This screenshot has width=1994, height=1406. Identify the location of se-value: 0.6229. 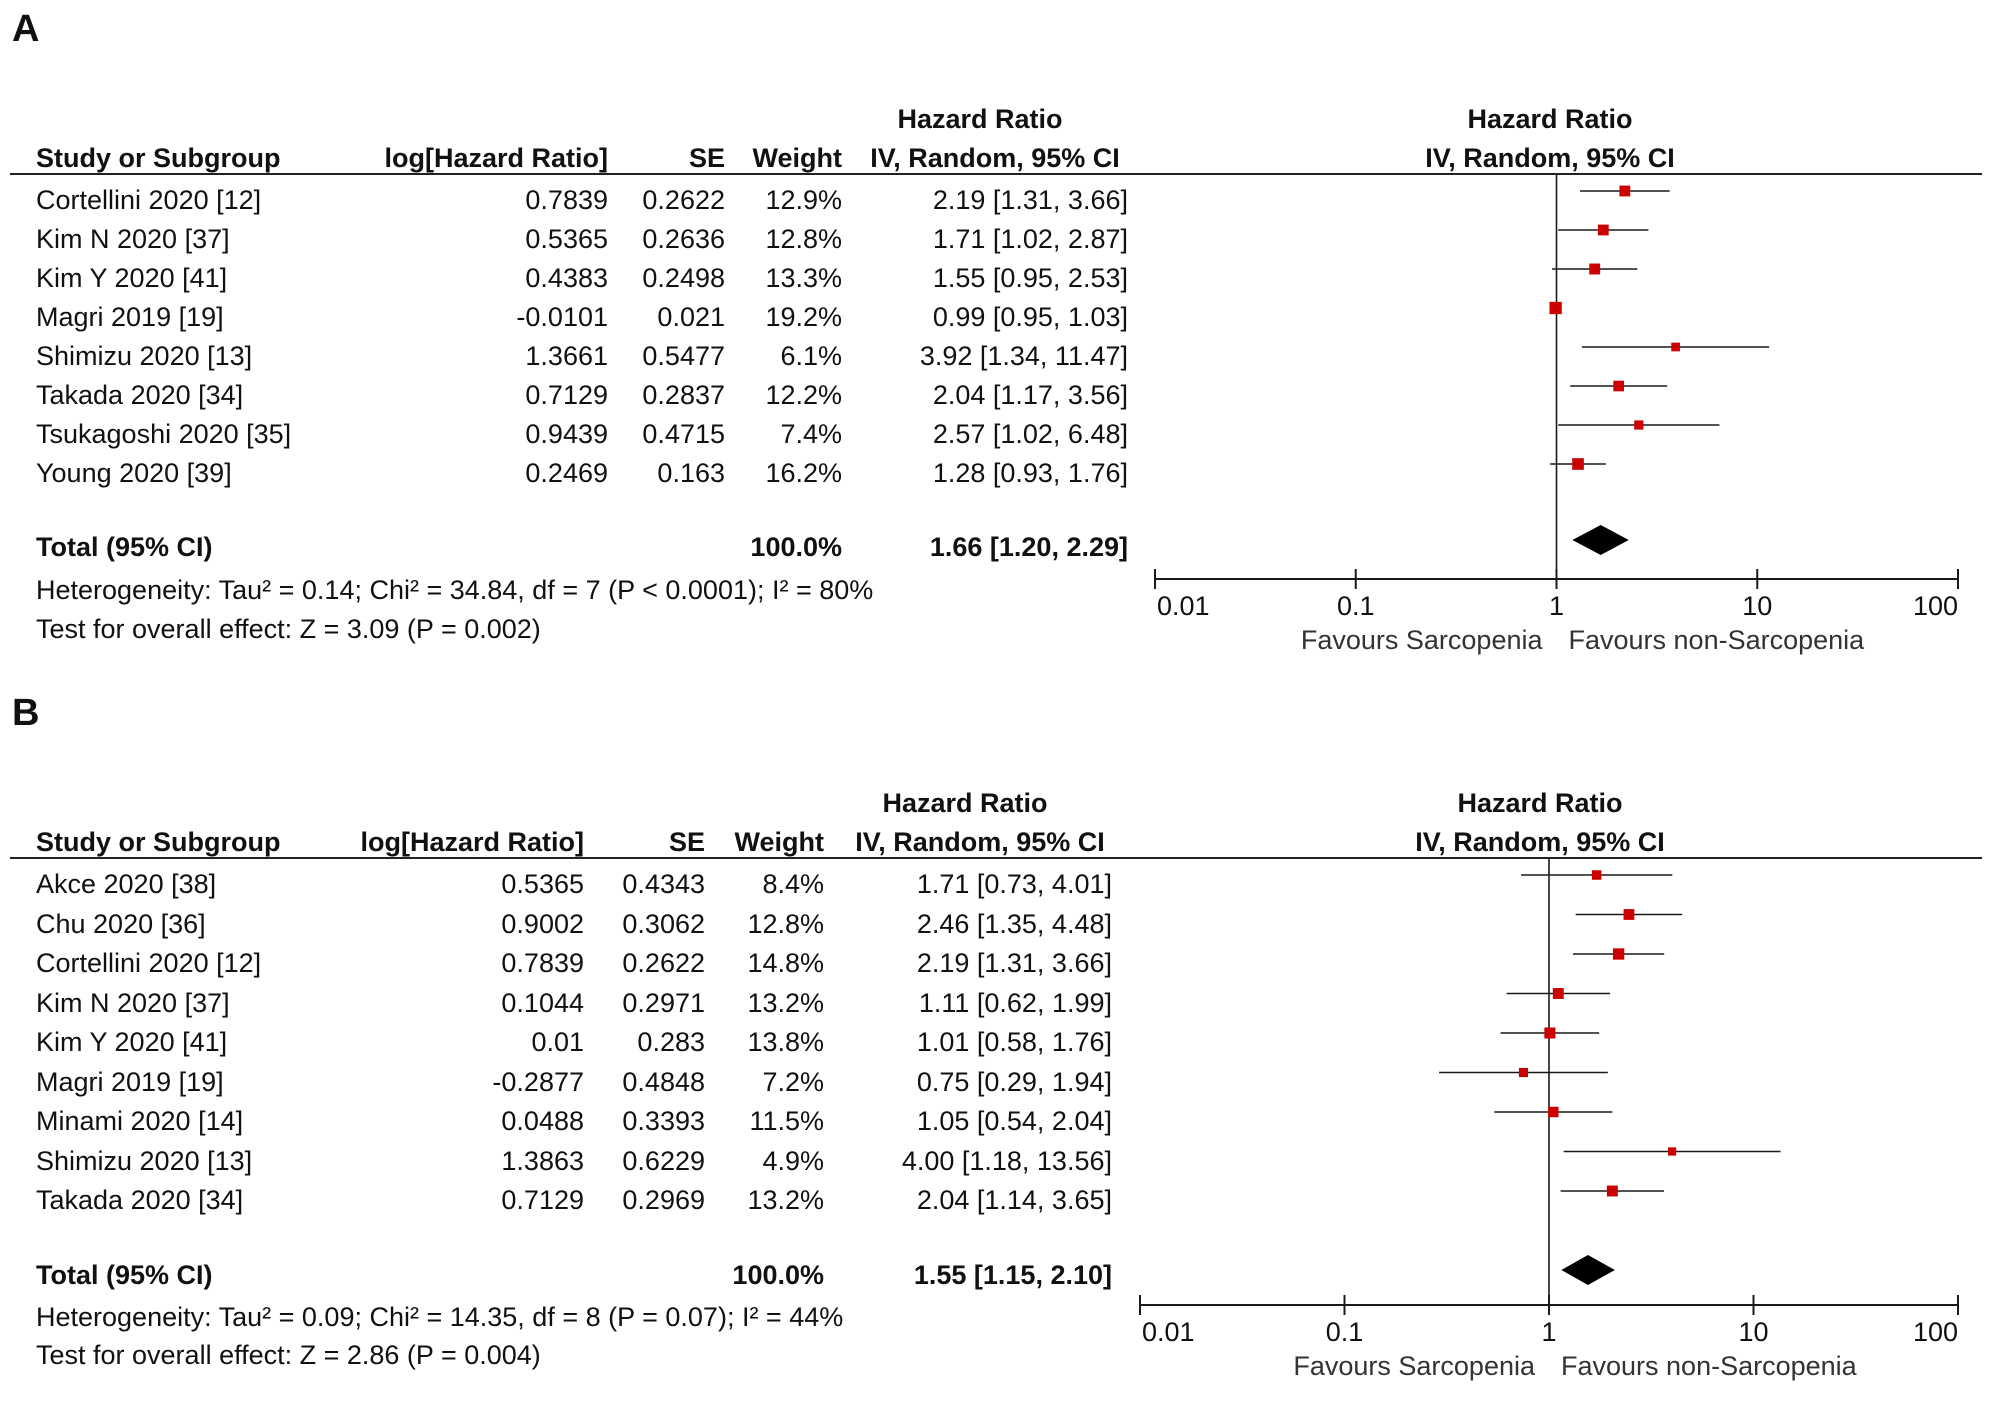
(663, 1160).